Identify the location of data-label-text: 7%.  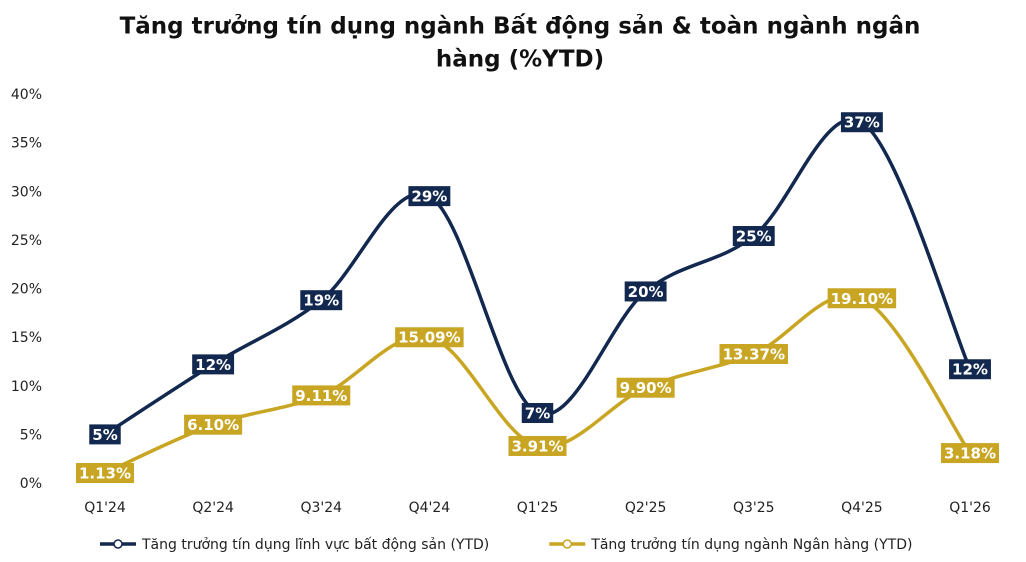
(537, 414).